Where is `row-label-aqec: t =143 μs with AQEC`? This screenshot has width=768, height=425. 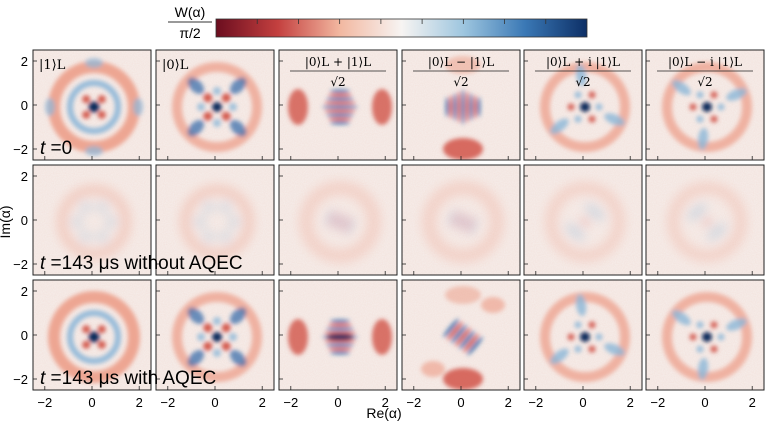
row-label-aqec: t =143 μs with AQEC is located at coordinates (128, 378).